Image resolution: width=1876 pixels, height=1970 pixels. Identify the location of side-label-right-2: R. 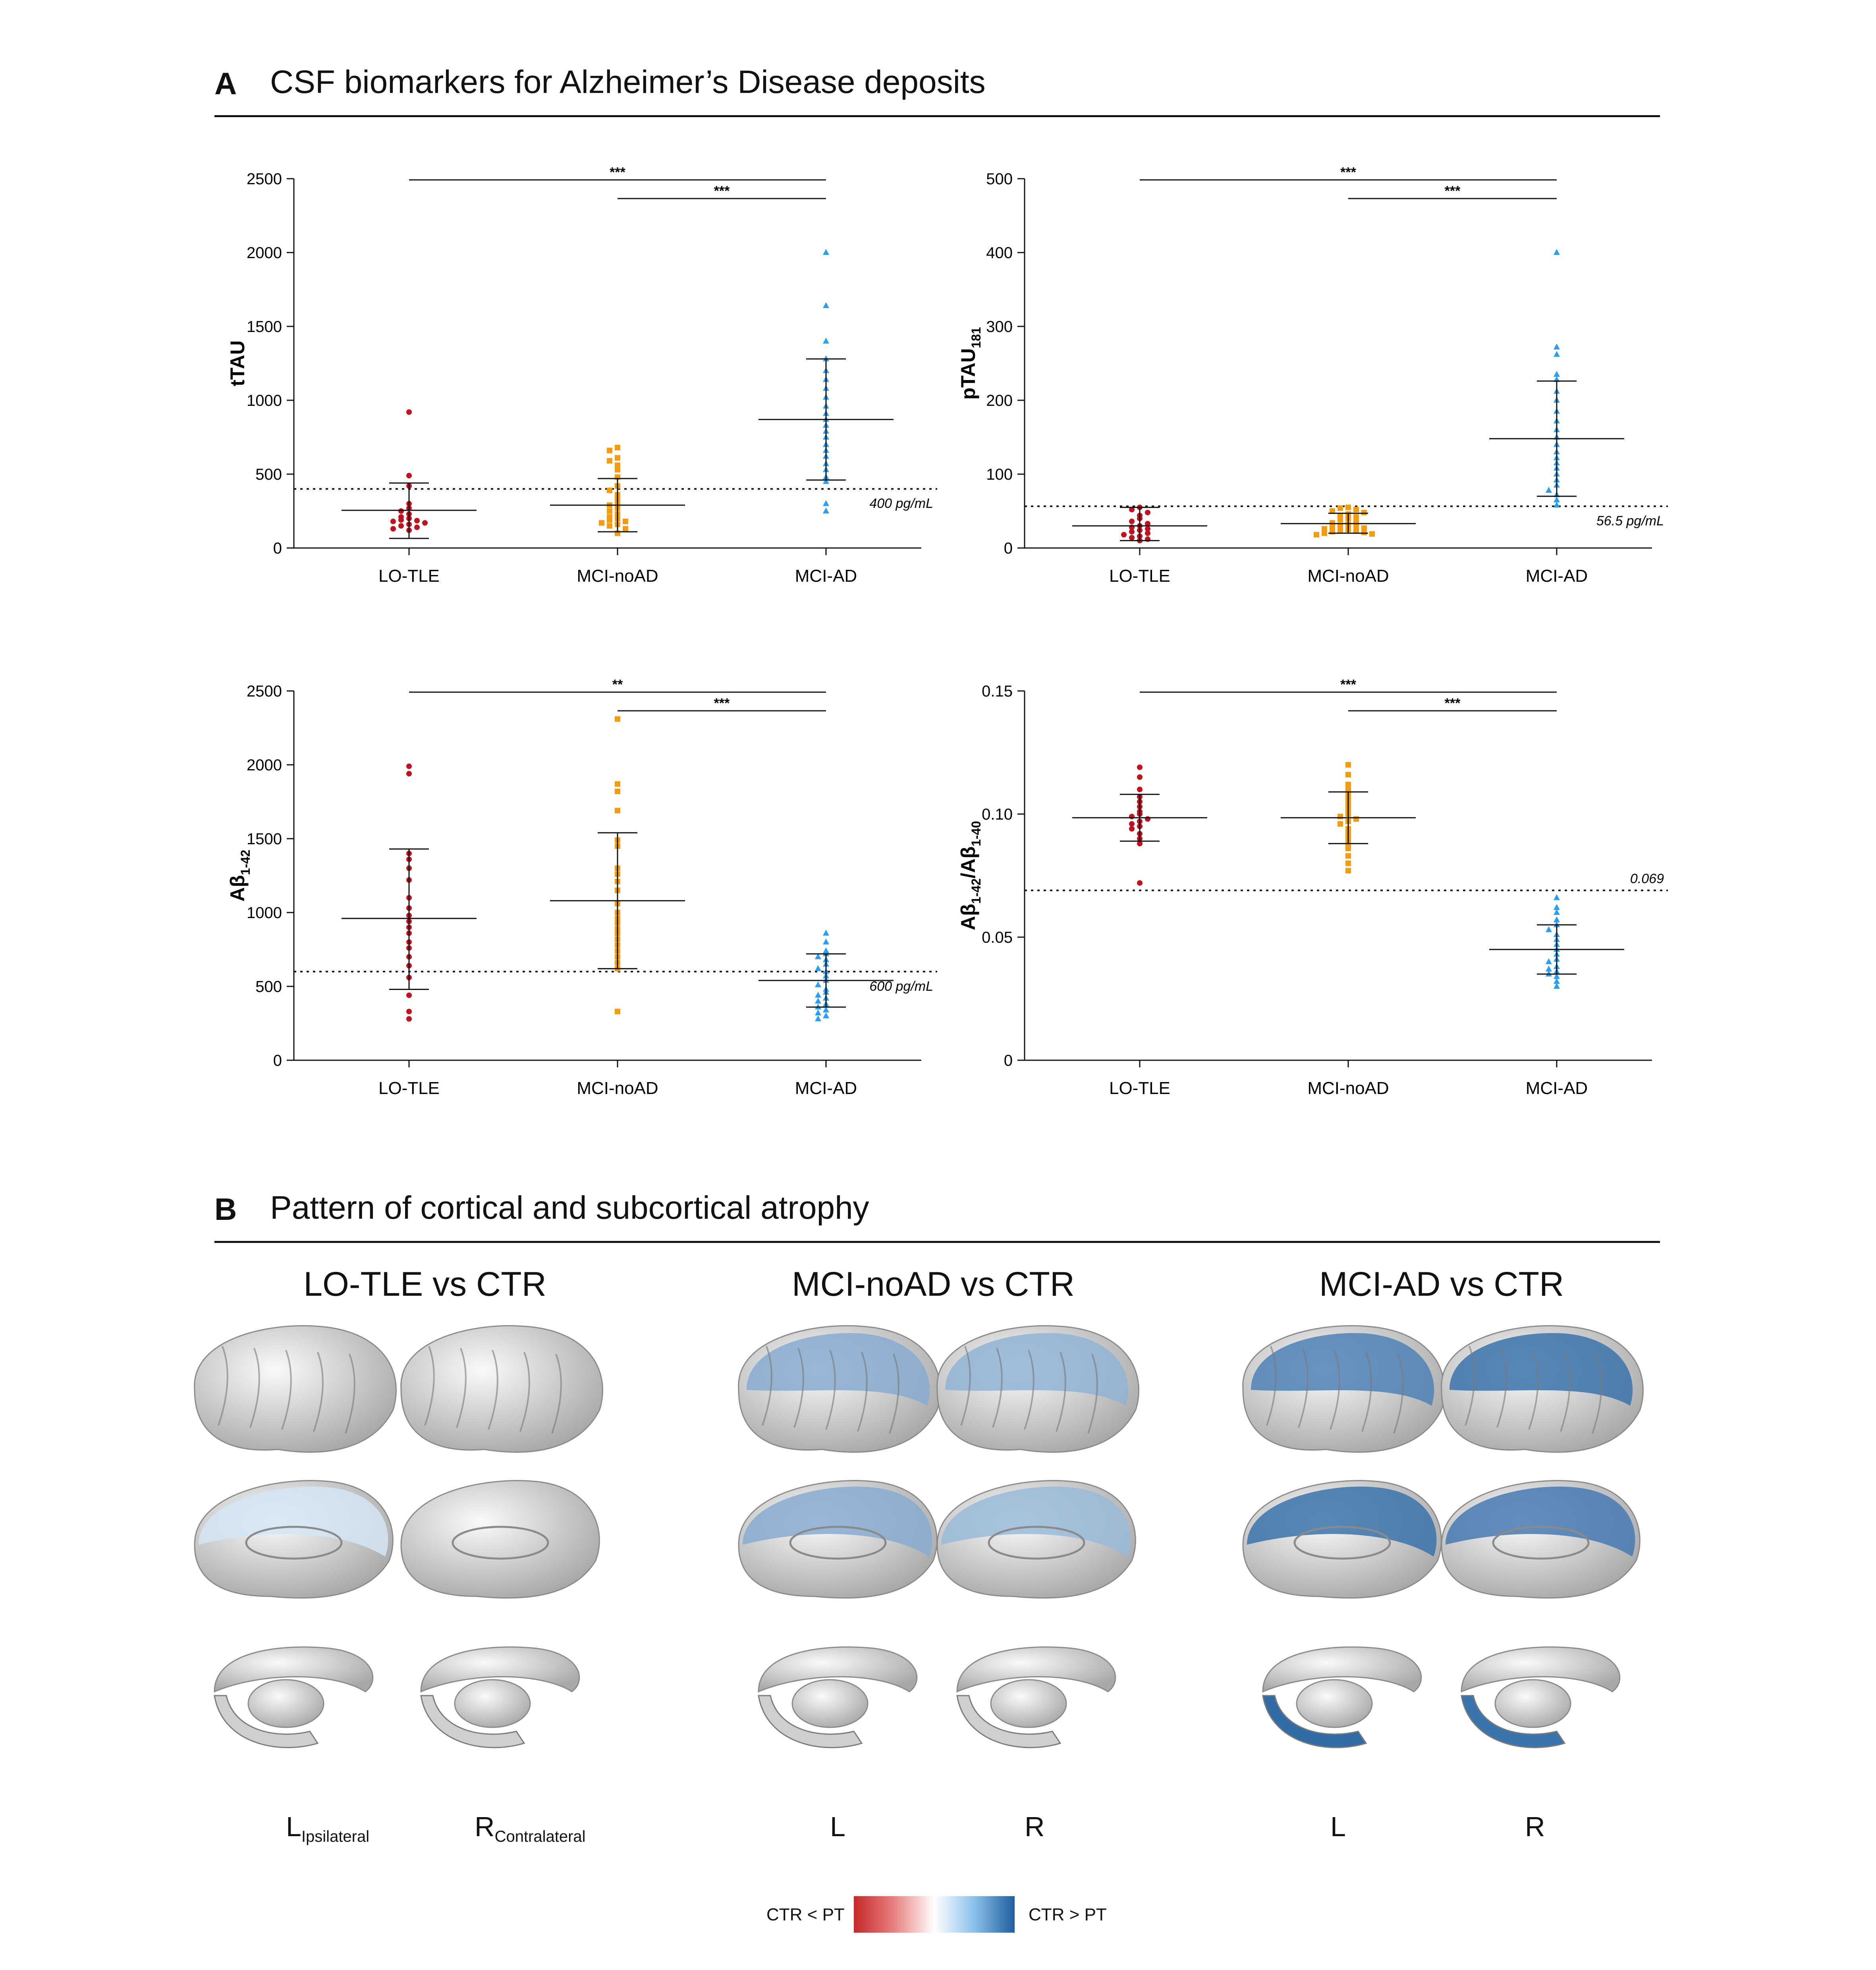
(1535, 1826).